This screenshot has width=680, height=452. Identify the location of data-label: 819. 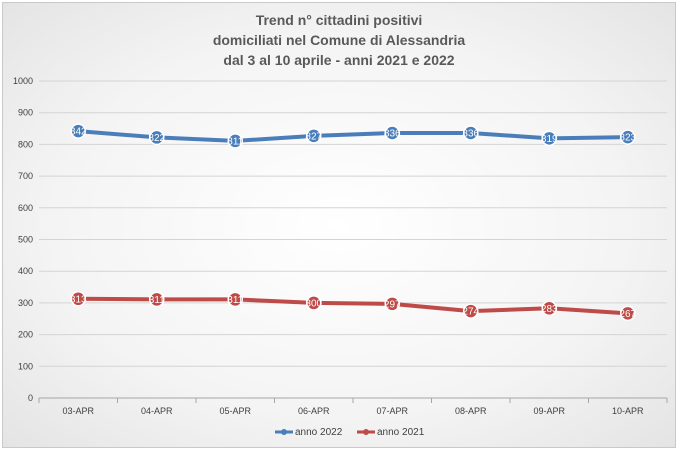
(549, 139).